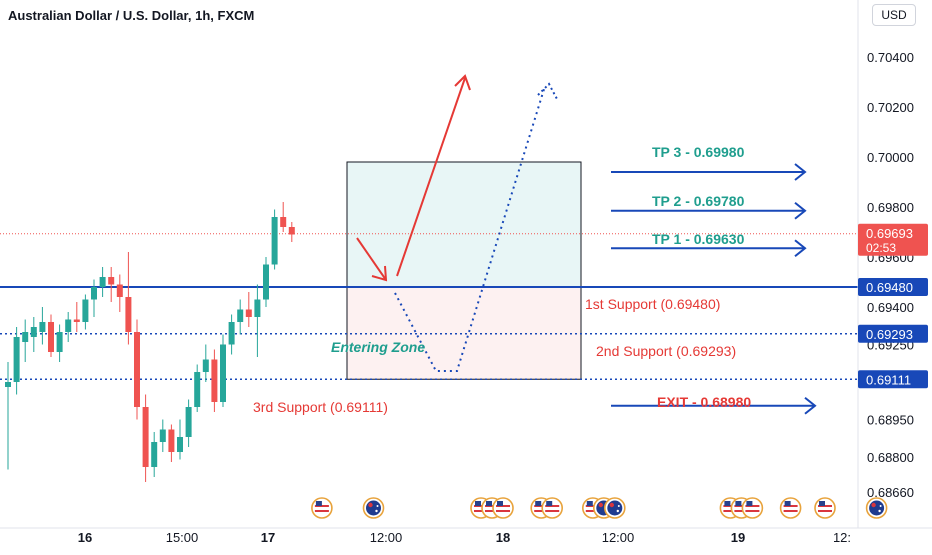  I want to click on y-tick-label: 0.69400, so click(890, 307).